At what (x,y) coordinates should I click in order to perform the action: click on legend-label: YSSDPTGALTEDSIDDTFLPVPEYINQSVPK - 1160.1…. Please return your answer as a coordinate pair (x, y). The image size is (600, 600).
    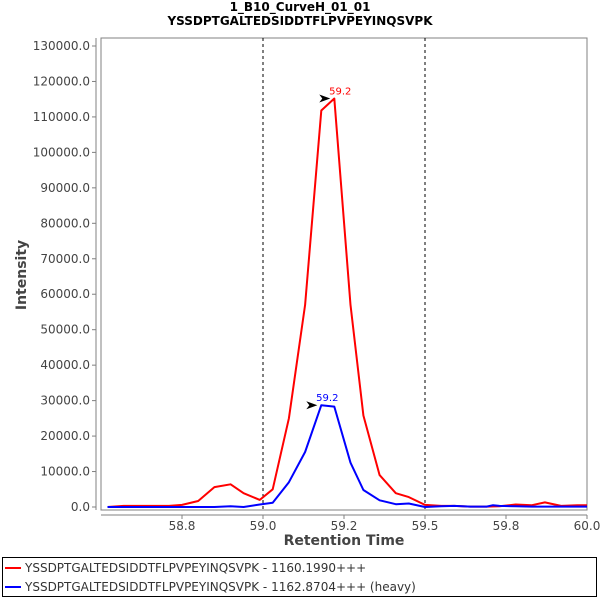
    Looking at the image, I should click on (196, 568).